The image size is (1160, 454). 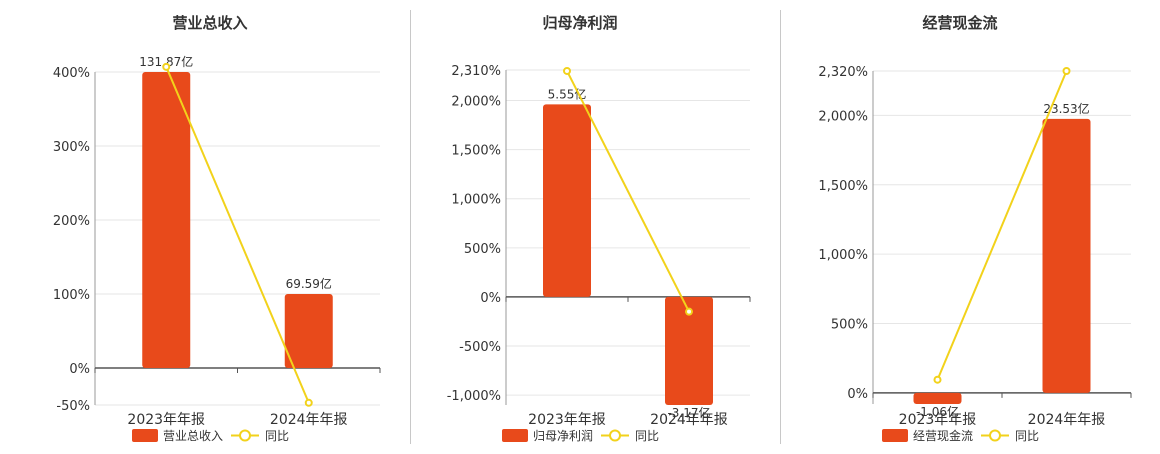 I want to click on y-tick-label: -50%, so click(x=73, y=406).